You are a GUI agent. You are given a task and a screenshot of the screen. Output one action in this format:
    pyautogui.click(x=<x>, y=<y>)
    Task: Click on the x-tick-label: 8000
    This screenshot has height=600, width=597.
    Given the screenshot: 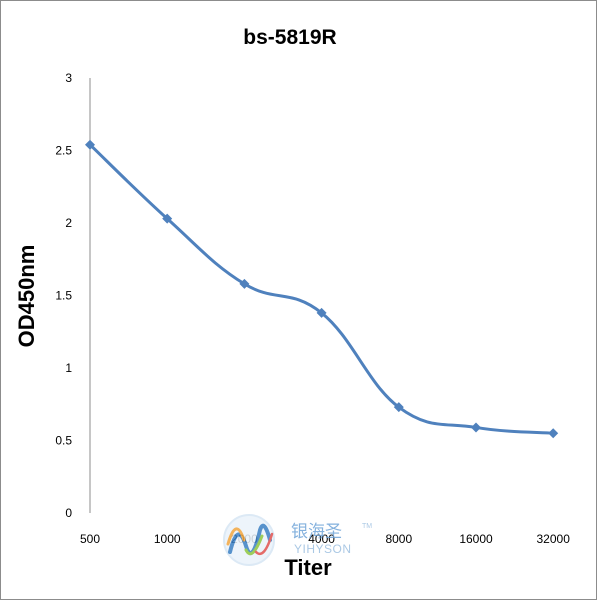 What is the action you would take?
    pyautogui.click(x=398, y=539)
    